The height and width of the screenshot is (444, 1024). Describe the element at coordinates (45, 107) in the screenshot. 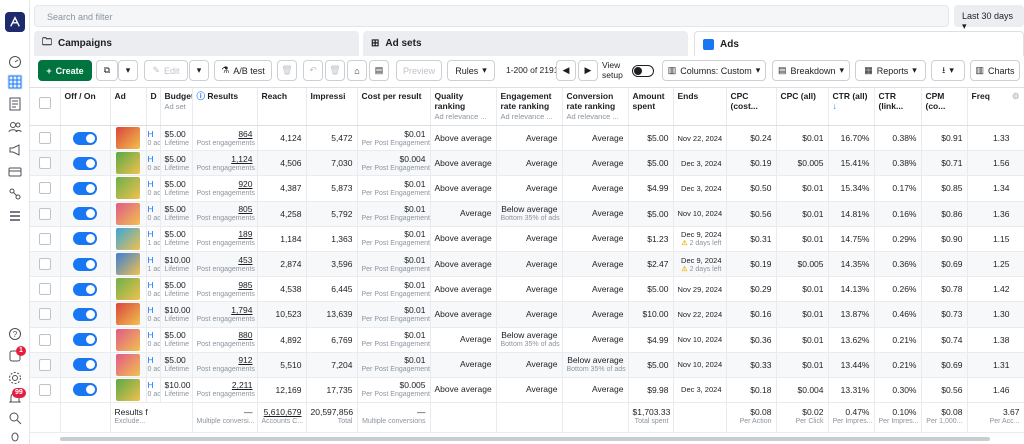

I see `select-all-checkbox-cell` at that location.